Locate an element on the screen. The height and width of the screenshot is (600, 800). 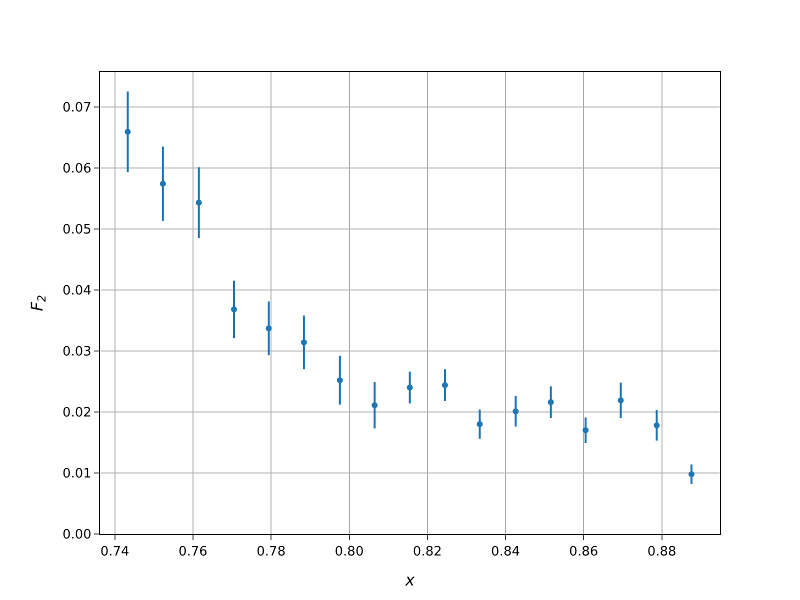
x-tick-label: 0.86 is located at coordinates (583, 552).